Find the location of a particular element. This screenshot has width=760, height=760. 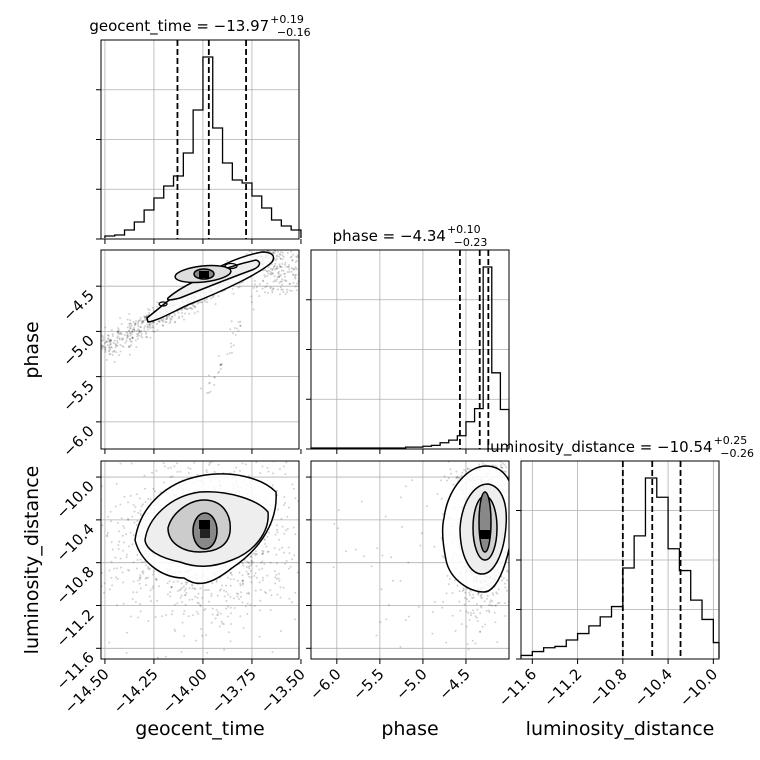

y-axis-label-luminosity-distance: luminosity_distance is located at coordinates (32, 560).